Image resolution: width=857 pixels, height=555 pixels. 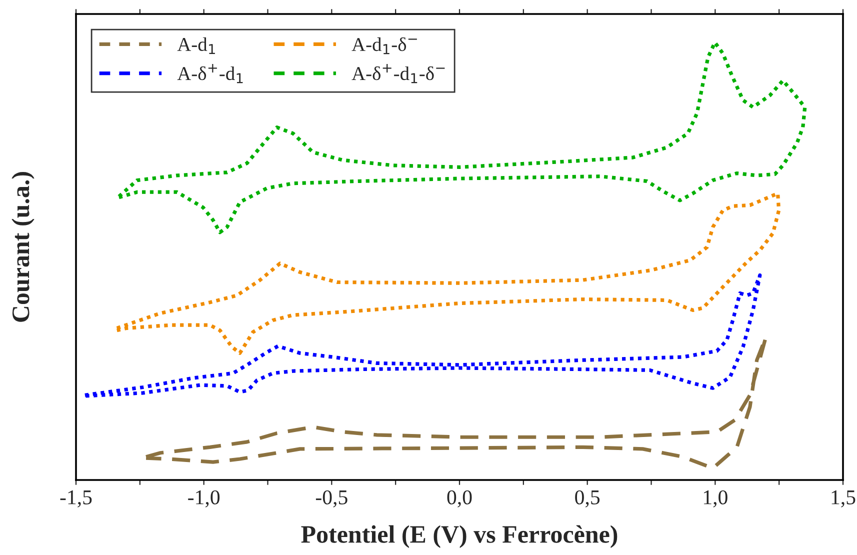 What do you see at coordinates (398, 74) in the screenshot?
I see `legend-label: A-δ$^{+}$-d$_{1}$-δ$^{−}$` at bounding box center [398, 74].